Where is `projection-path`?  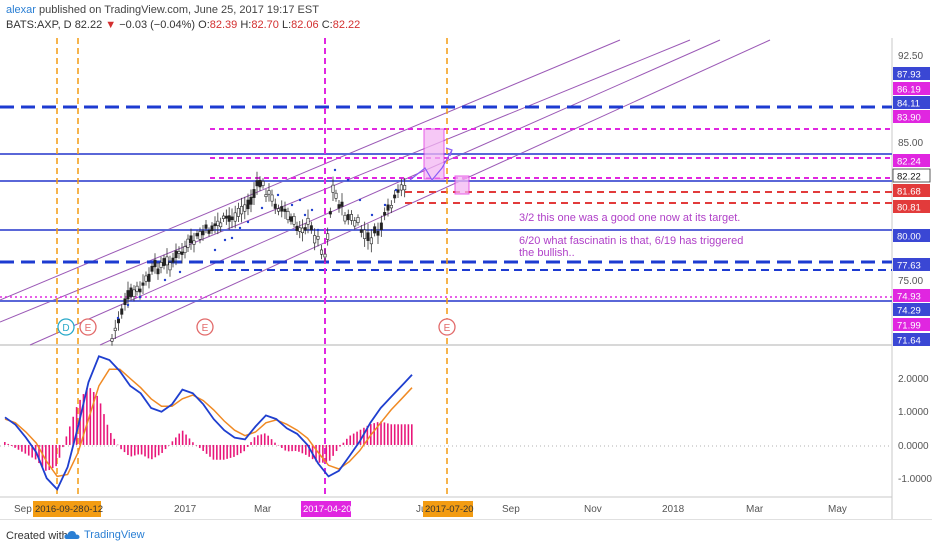
projection-path is located at coordinates (431, 164).